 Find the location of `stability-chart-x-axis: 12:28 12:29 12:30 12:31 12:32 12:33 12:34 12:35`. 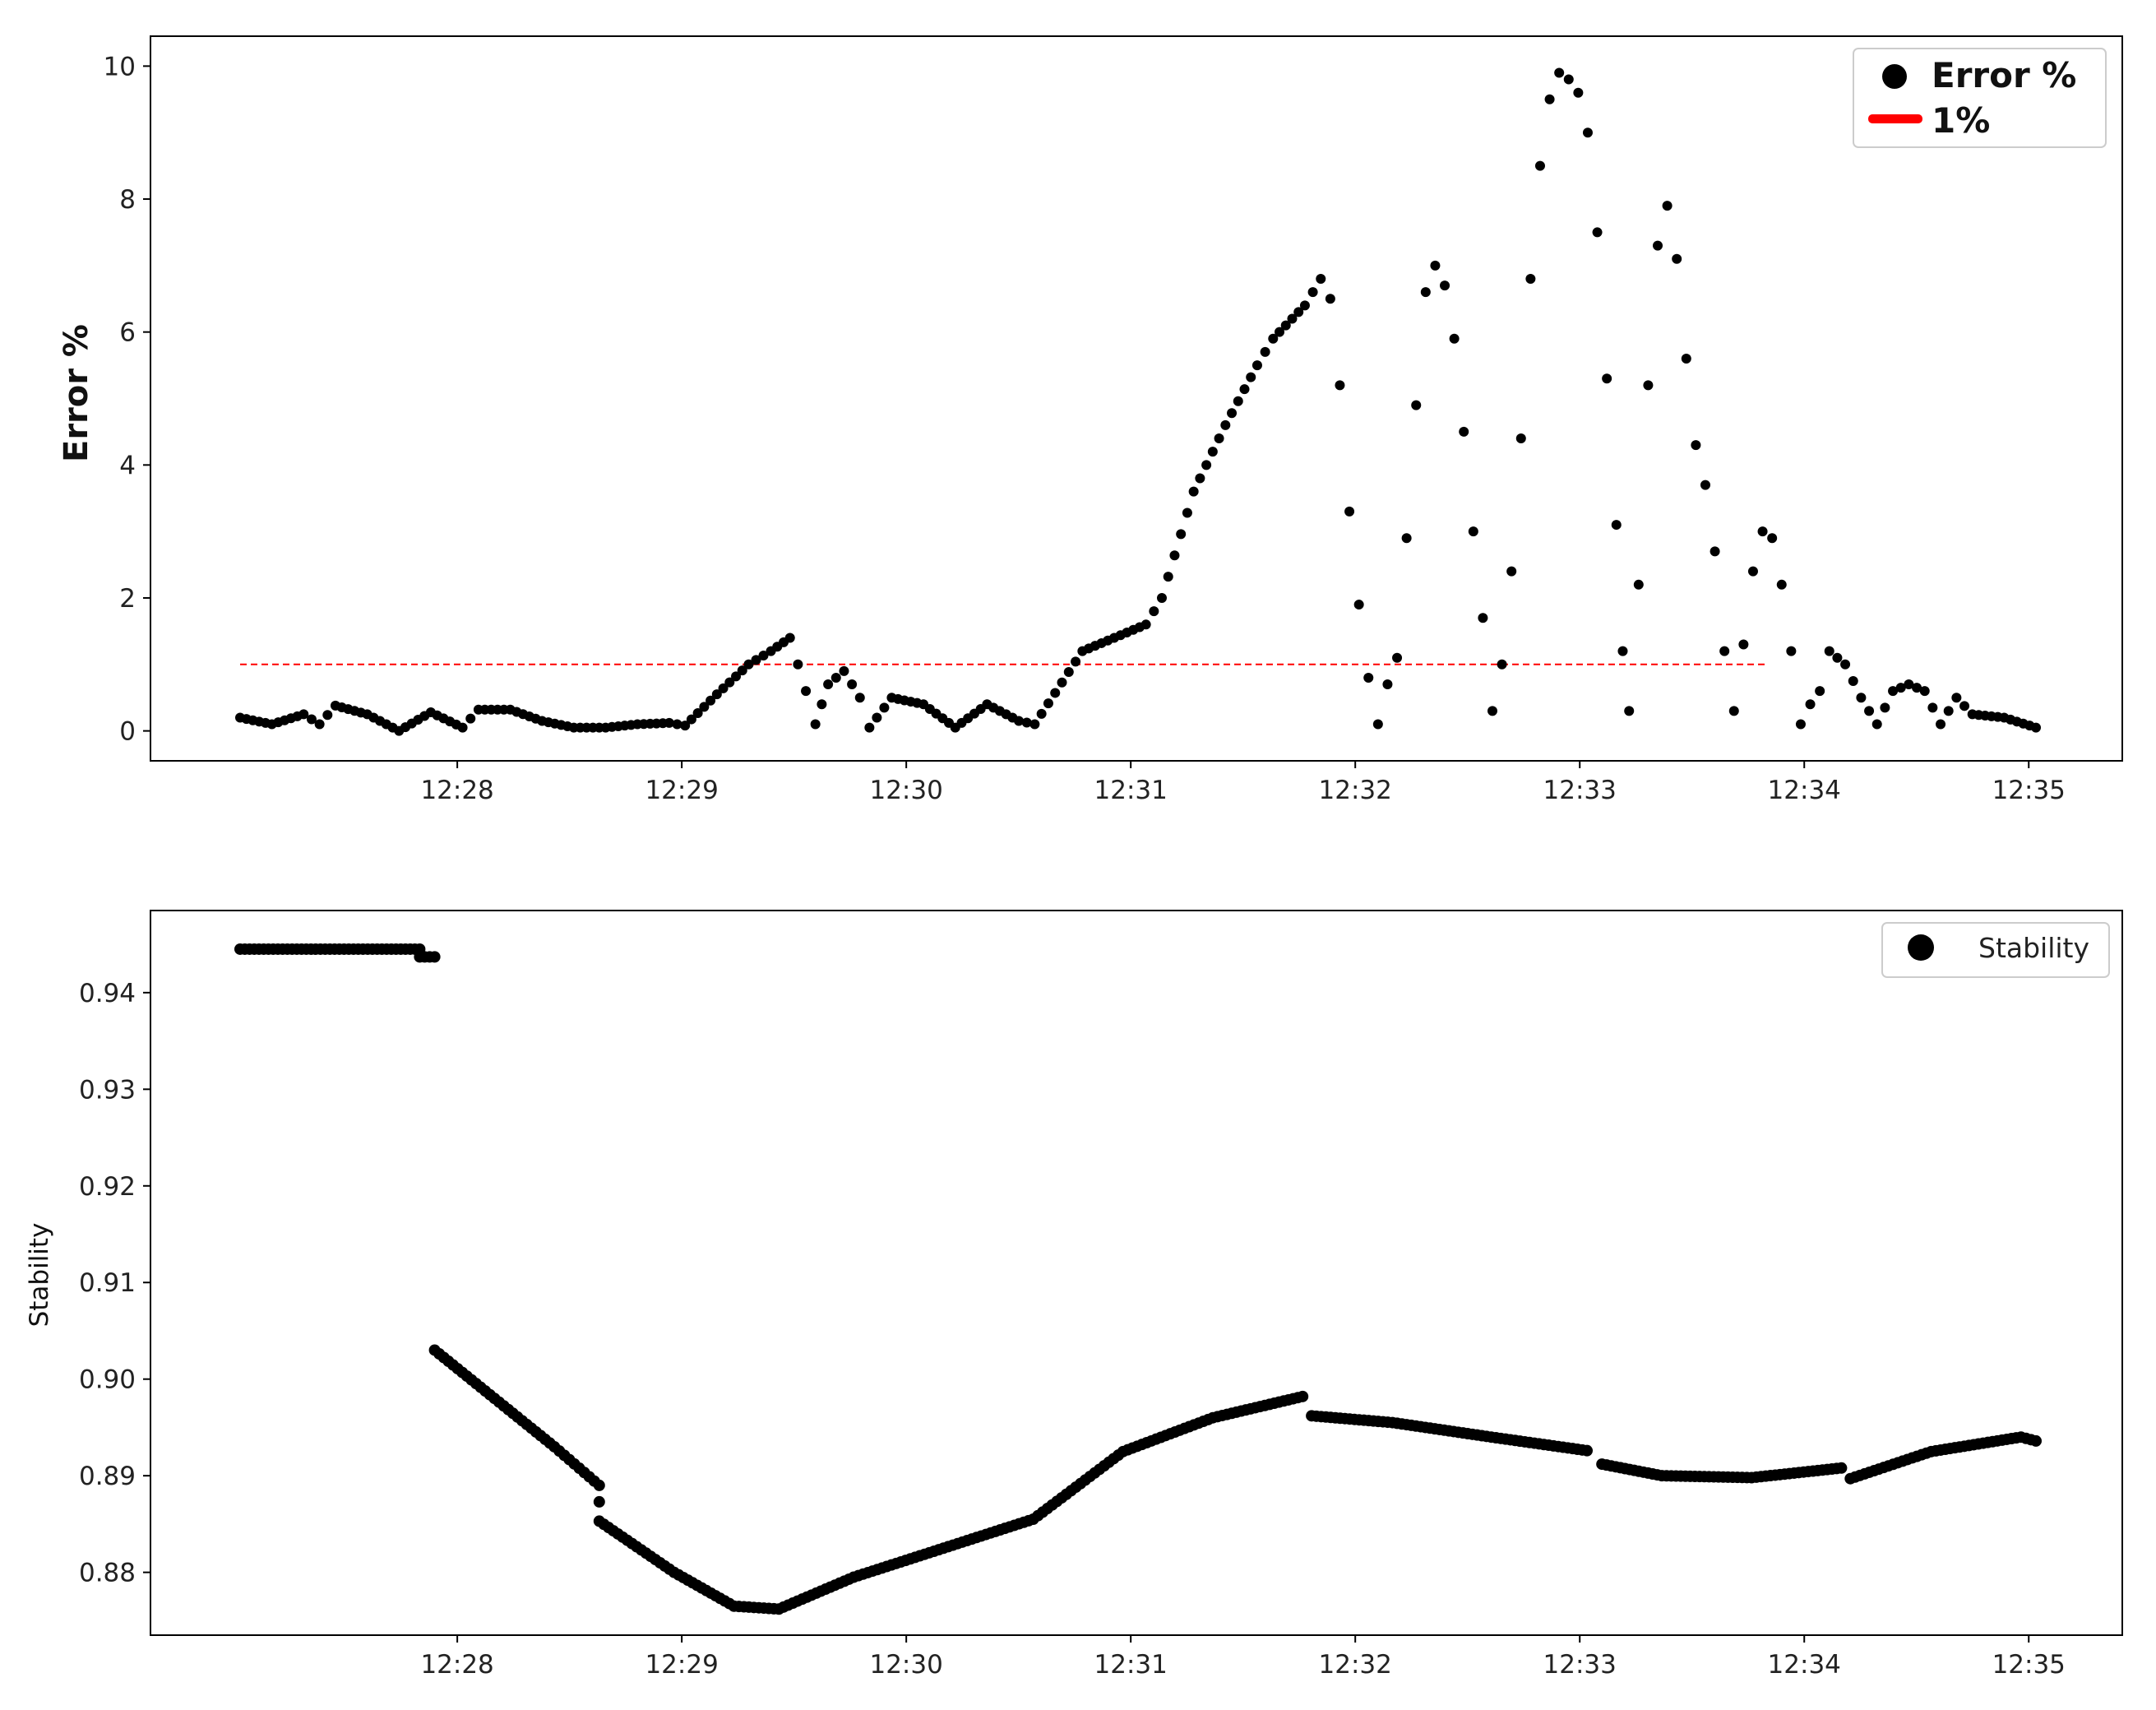

stability-chart-x-axis: 12:28 12:29 12:30 12:31 12:32 12:33 12:34 12:35 is located at coordinates (1243, 1657).